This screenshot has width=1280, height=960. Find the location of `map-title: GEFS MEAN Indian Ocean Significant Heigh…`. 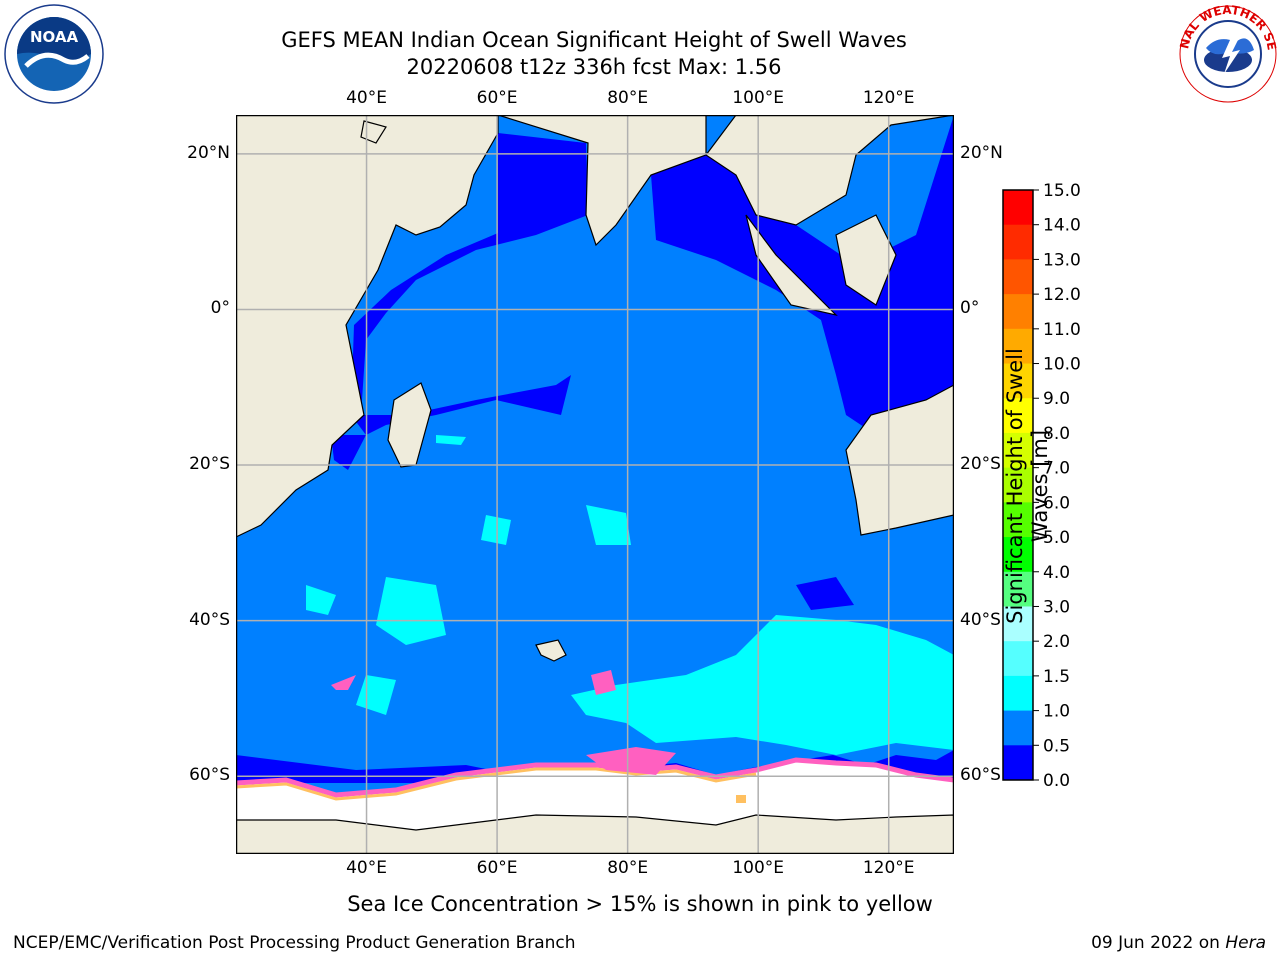

map-title: GEFS MEAN Indian Ocean Significant Heigh… is located at coordinates (594, 40).